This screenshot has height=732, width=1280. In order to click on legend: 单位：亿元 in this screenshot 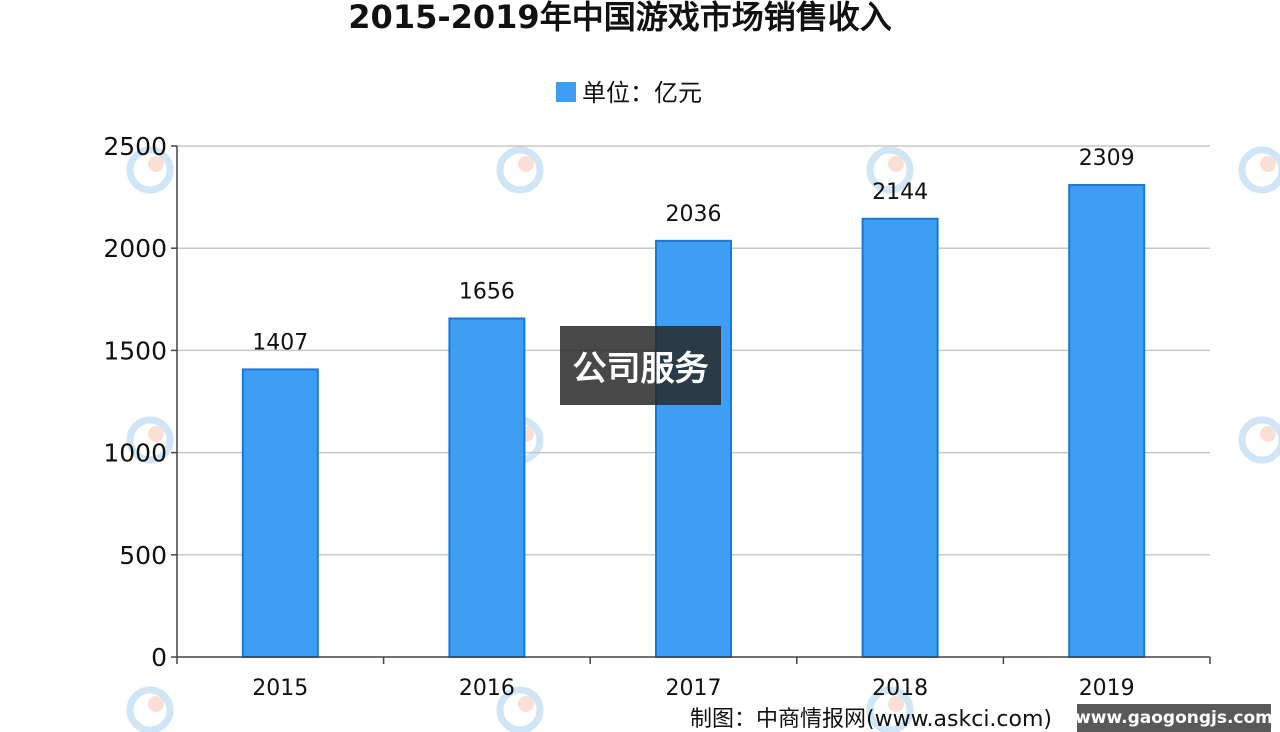, I will do `click(629, 93)`.